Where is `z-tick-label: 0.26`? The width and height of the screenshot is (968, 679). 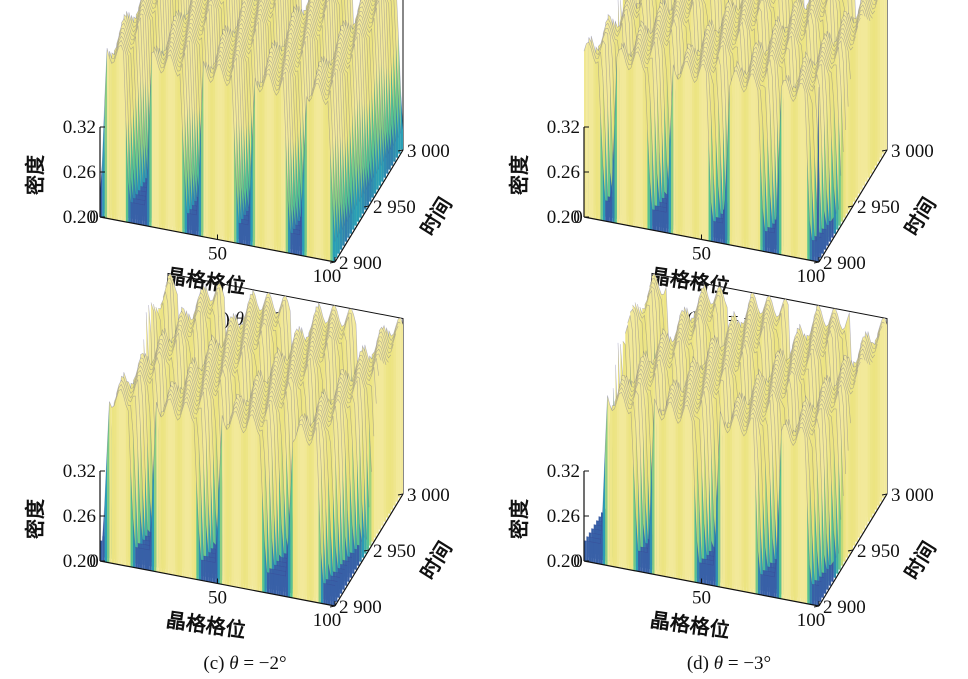 z-tick-label: 0.26 is located at coordinates (79, 172).